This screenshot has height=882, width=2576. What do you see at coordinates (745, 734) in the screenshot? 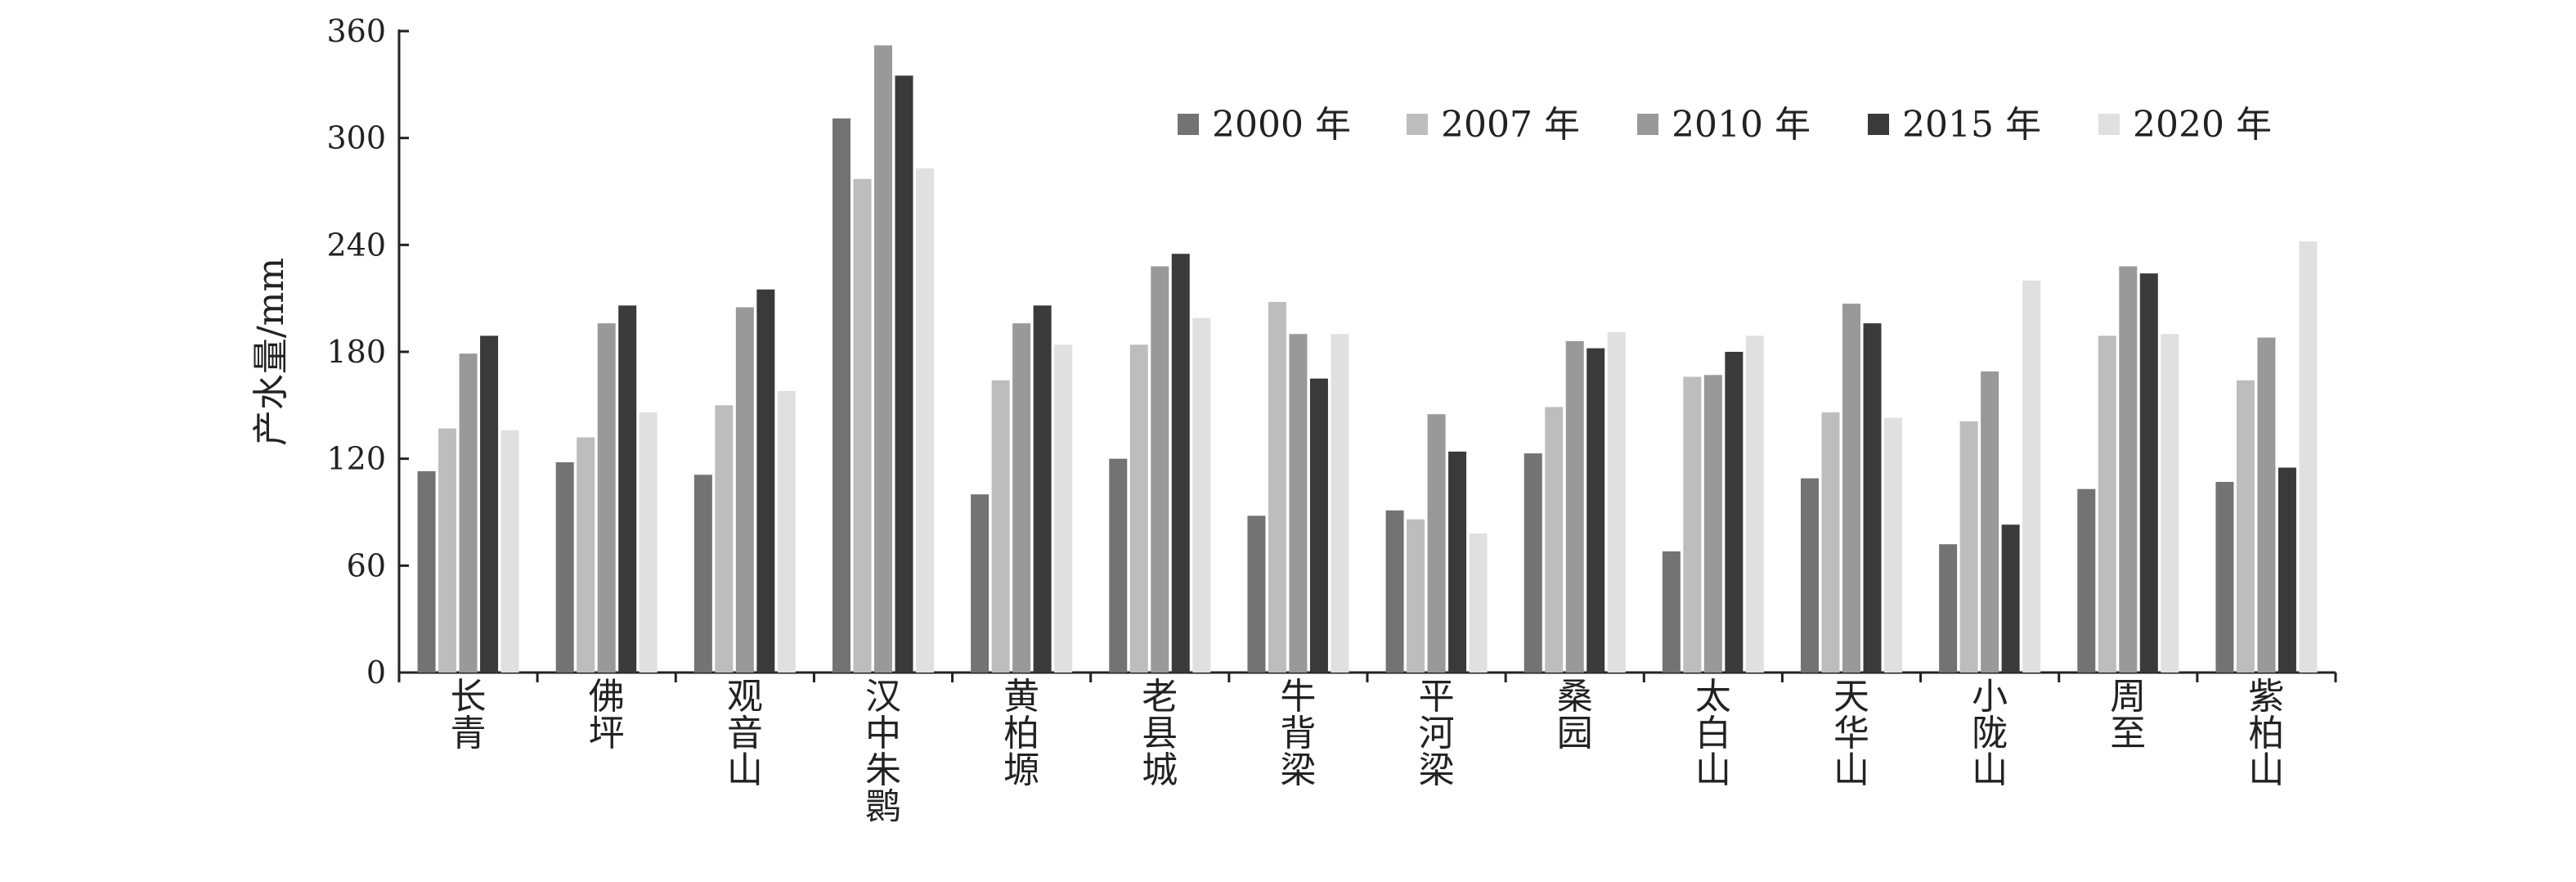
I see `x-category-label: 观音山` at bounding box center [745, 734].